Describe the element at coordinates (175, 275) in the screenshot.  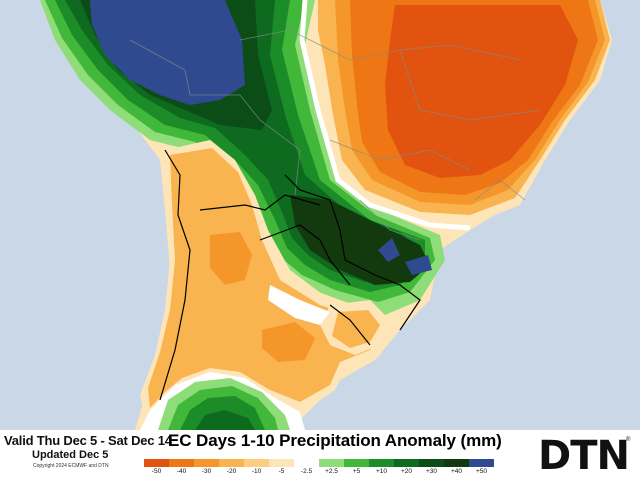
I see `border-chile-argentina` at that location.